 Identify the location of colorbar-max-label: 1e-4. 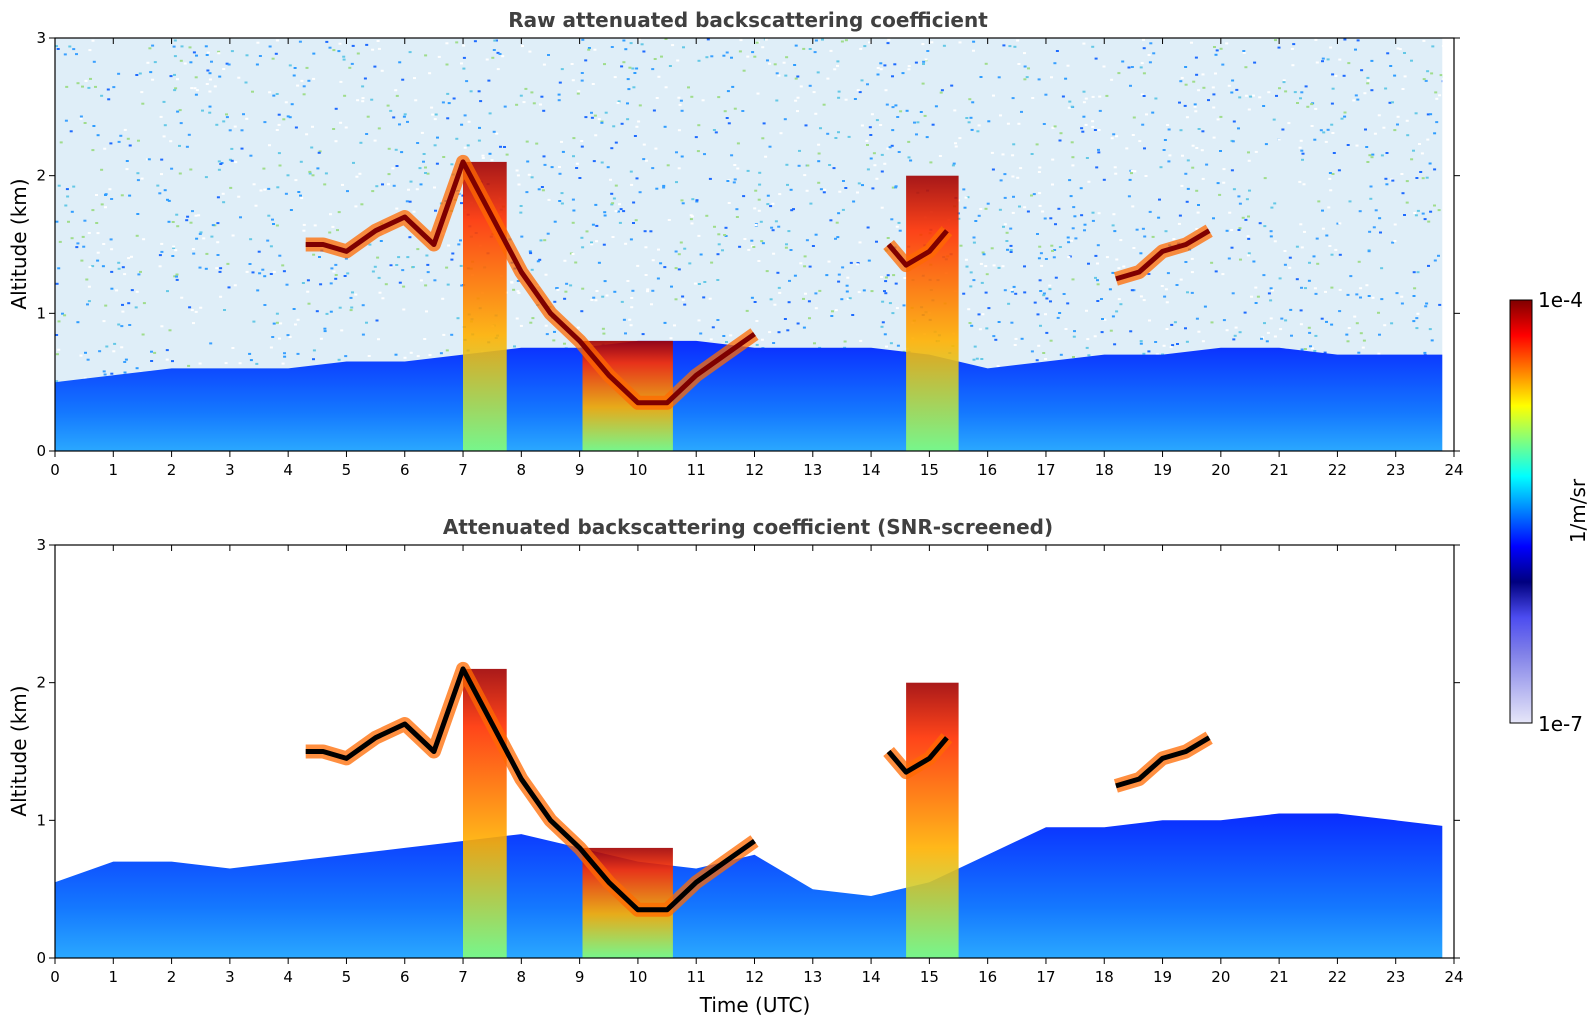
(1560, 300).